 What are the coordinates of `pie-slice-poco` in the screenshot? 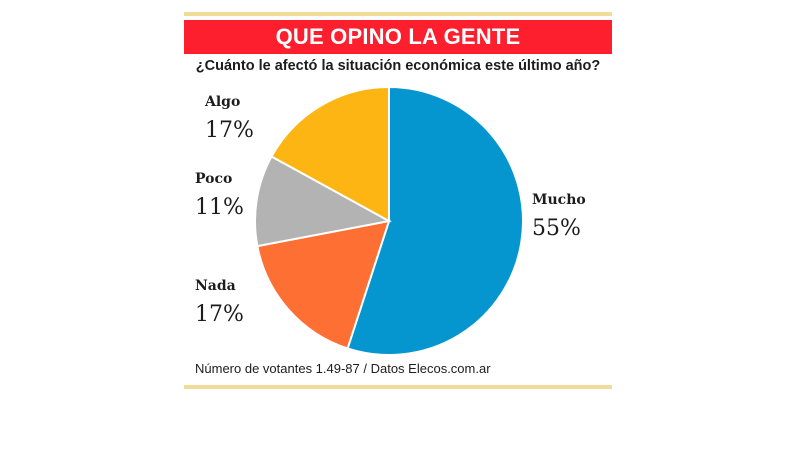 It's located at (323, 201).